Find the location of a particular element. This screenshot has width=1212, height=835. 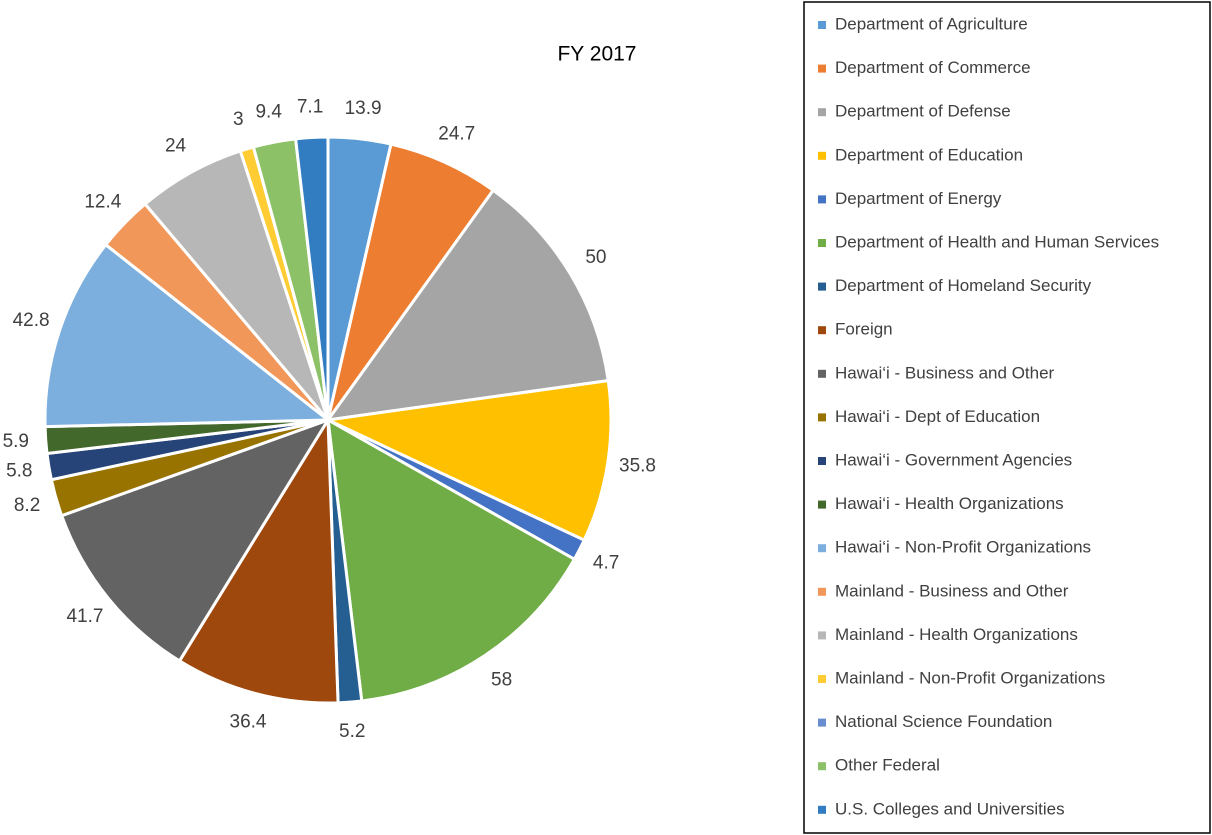

data-label: 24 is located at coordinates (176, 146).